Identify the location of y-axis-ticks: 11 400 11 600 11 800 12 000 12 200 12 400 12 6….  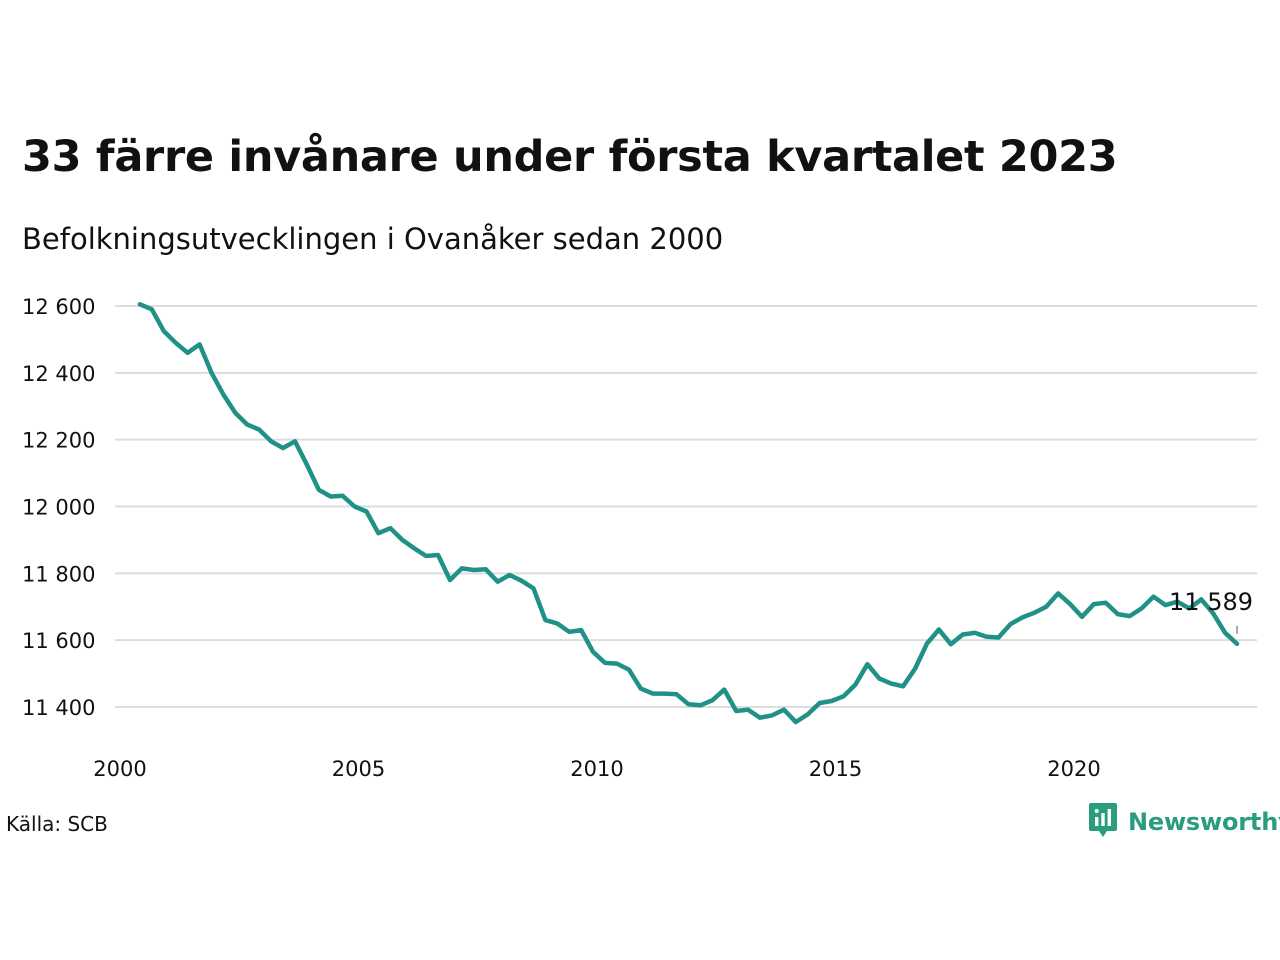
(58, 507).